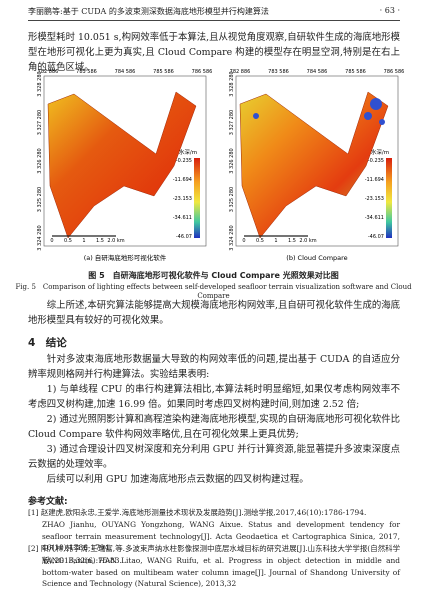  What do you see at coordinates (125, 257) in the screenshot?
I see `panel-caption: (a) 自研海底地形可视化软件` at bounding box center [125, 257].